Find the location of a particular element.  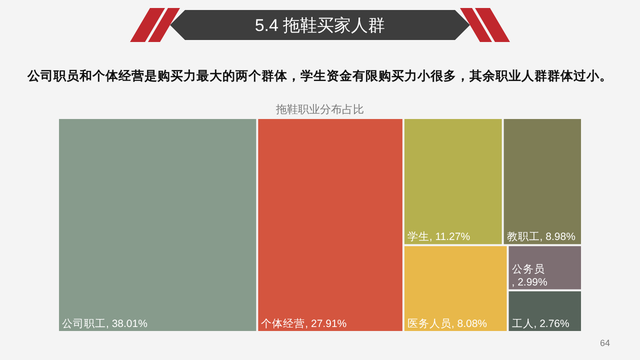

data-label: , 27.91% is located at coordinates (326, 324).